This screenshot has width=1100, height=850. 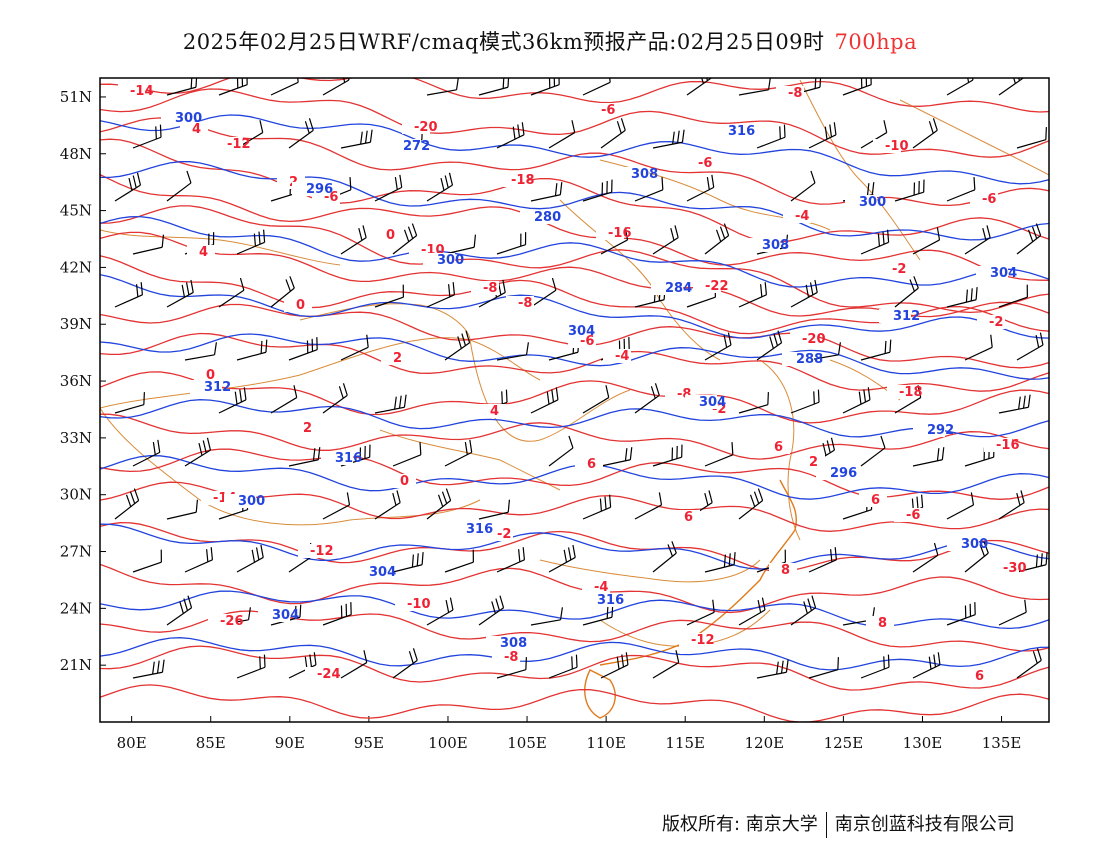 I want to click on copyright-footer: 版权所有: 南京大学 南京创蓝科技有限公司, so click(x=838, y=824).